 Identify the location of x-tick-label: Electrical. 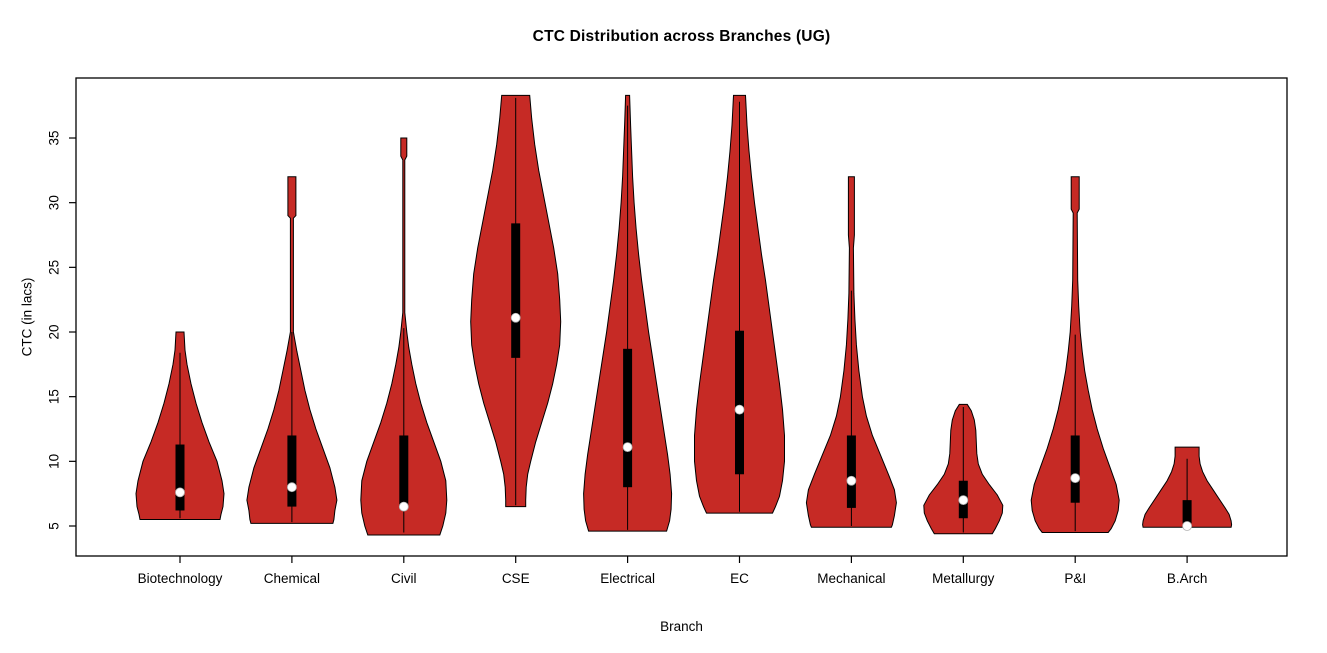
(627, 578).